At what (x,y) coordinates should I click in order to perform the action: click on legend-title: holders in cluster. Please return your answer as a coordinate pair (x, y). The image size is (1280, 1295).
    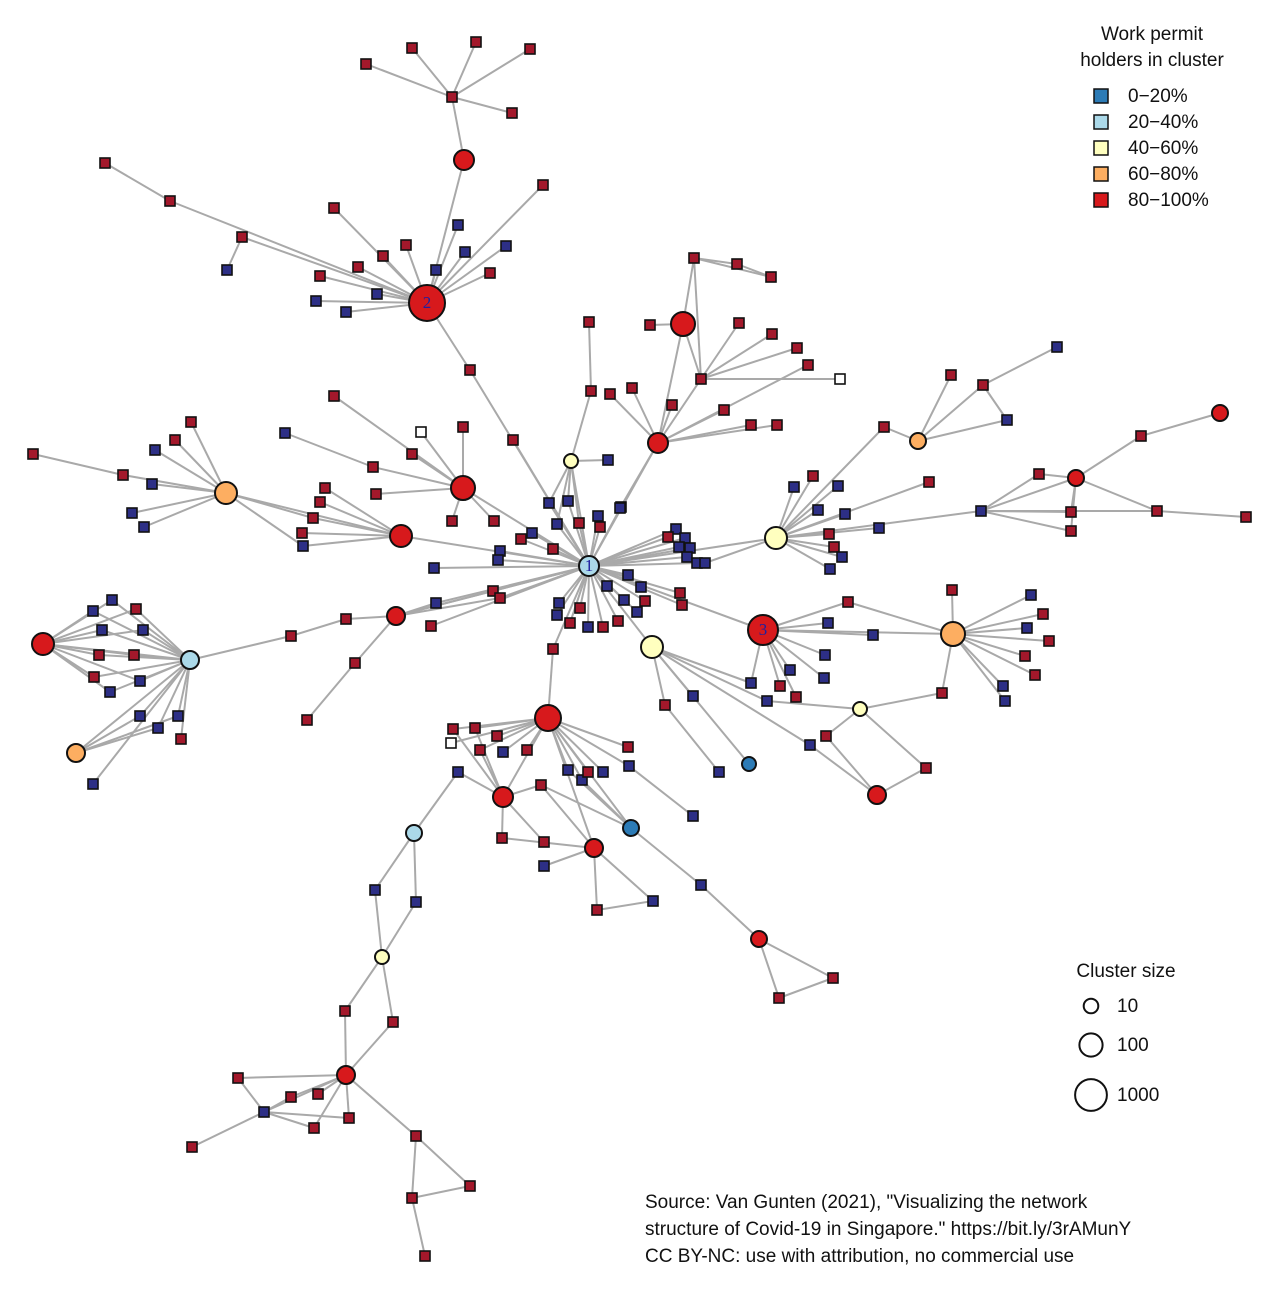
    Looking at the image, I should click on (1152, 60).